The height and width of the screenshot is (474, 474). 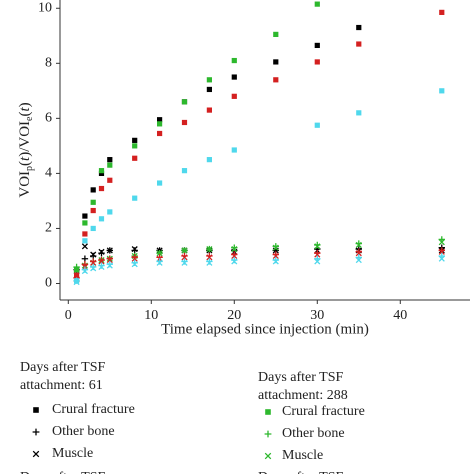 I want to click on legend-label: Crural fracture, so click(x=323, y=411).